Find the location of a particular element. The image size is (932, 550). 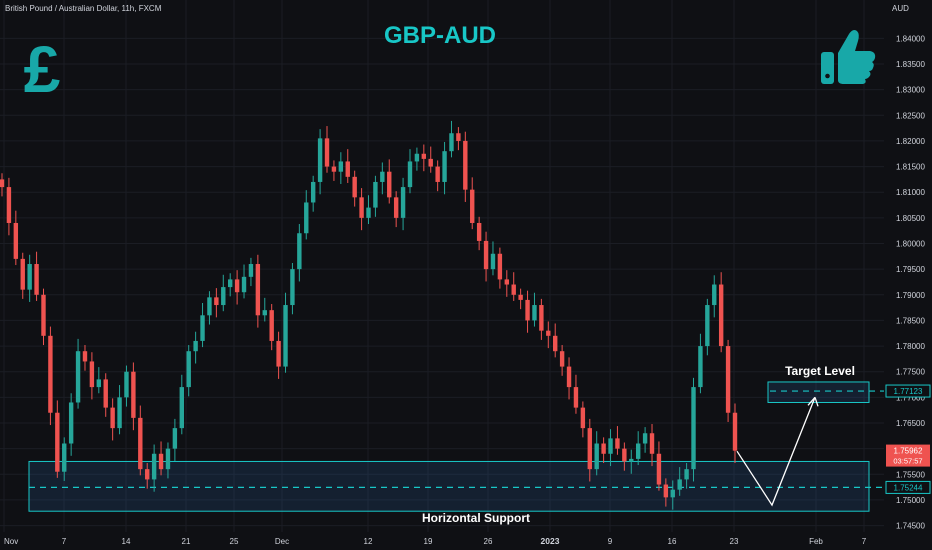

y-tick-label: 1.81500 is located at coordinates (910, 167).